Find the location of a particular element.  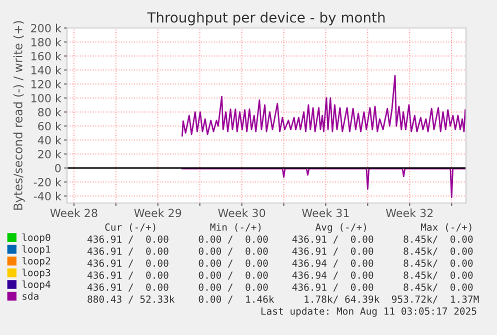

text: Last update: Mon Aug 11 03:05:17 2025 is located at coordinates (368, 312).